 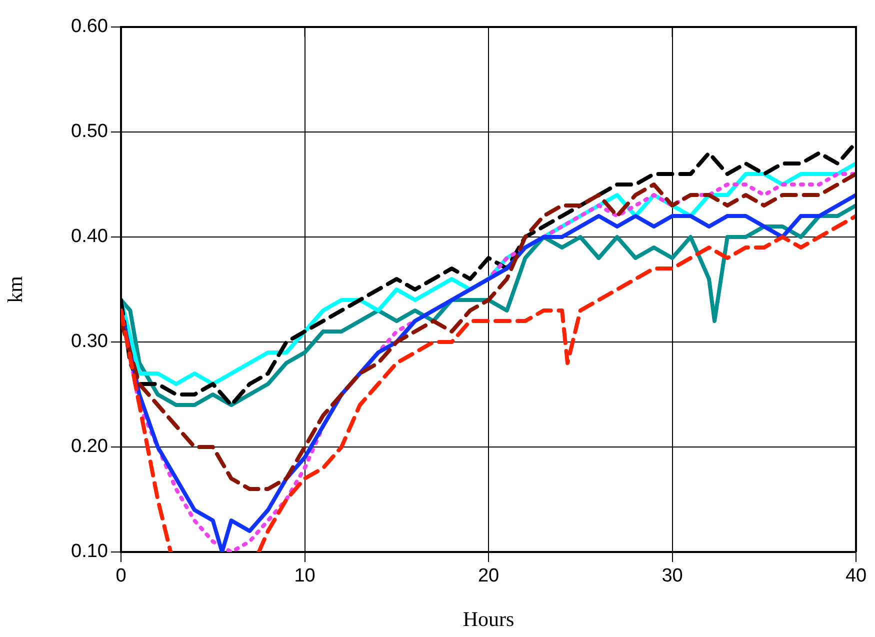 I want to click on y-tick-label: 0.40, so click(x=89, y=237).